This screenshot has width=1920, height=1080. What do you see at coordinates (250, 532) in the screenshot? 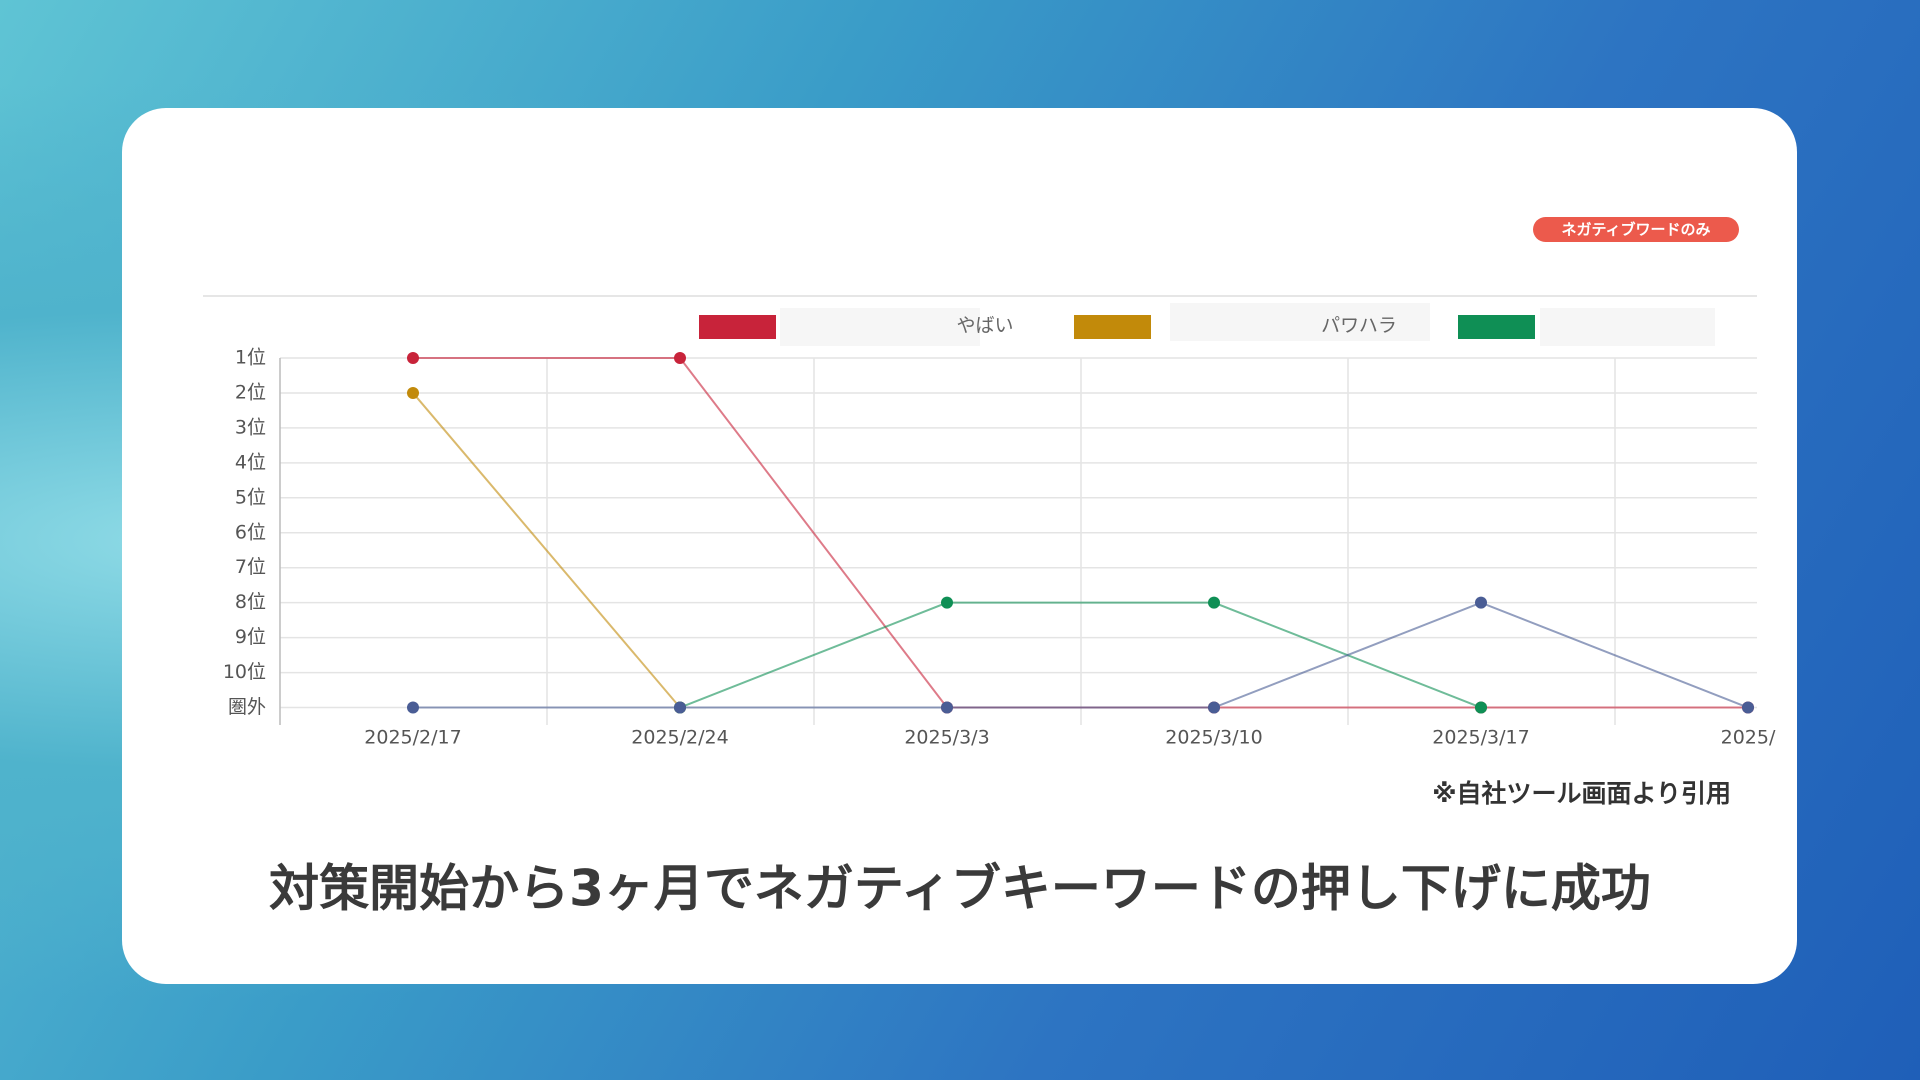
I see `y-tick-label: 6位` at bounding box center [250, 532].